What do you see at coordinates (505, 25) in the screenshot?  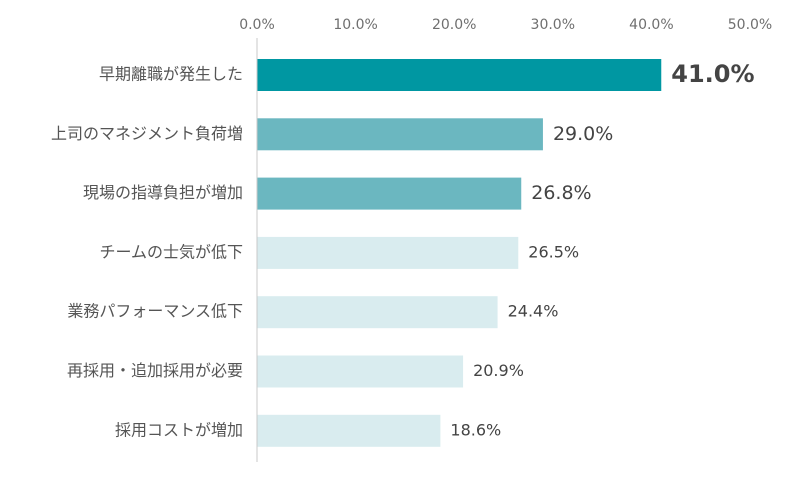 I see `x-axis-ticks: 0.0% 10.0% 20.0% 30.0% 40.0% 50.0%` at bounding box center [505, 25].